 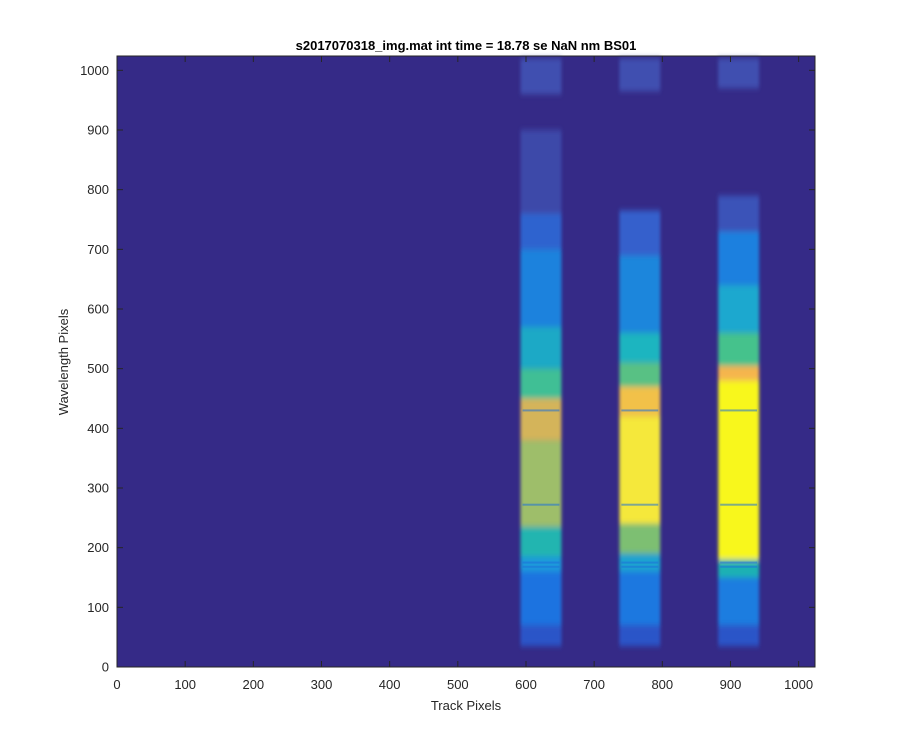 What do you see at coordinates (98, 547) in the screenshot?
I see `y-tick-label: 200` at bounding box center [98, 547].